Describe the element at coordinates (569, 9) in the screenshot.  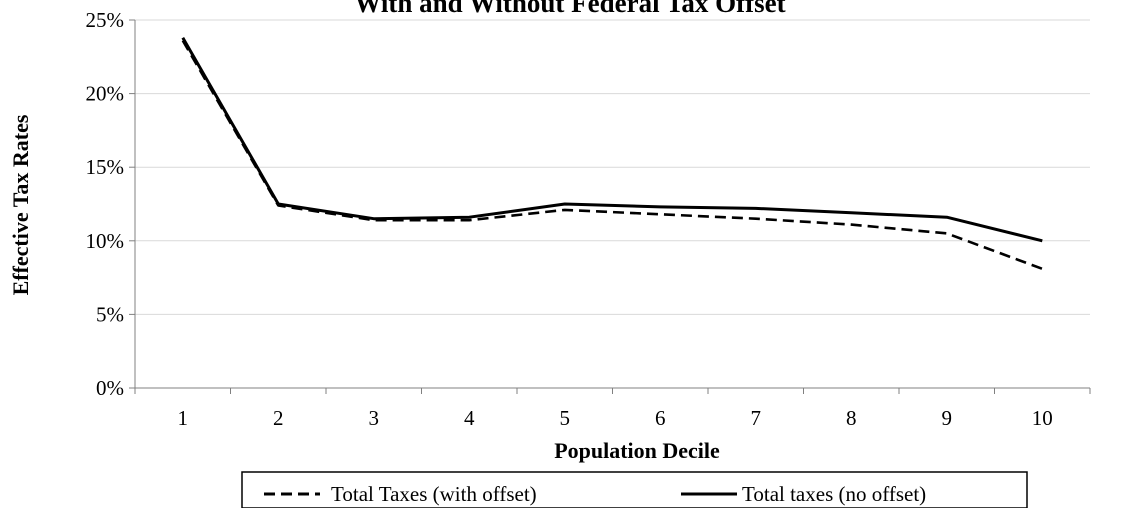
I see `chart-title: With and Without Federal Tax Offset` at that location.